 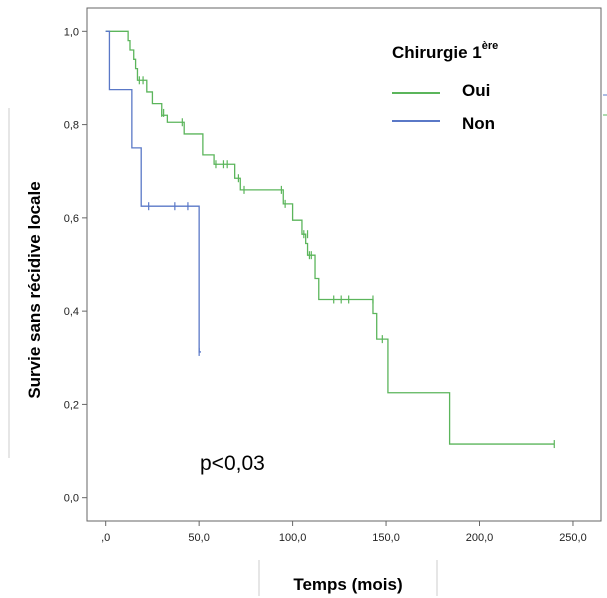 I want to click on x-axis-label: Temps (mois), so click(x=347, y=584).